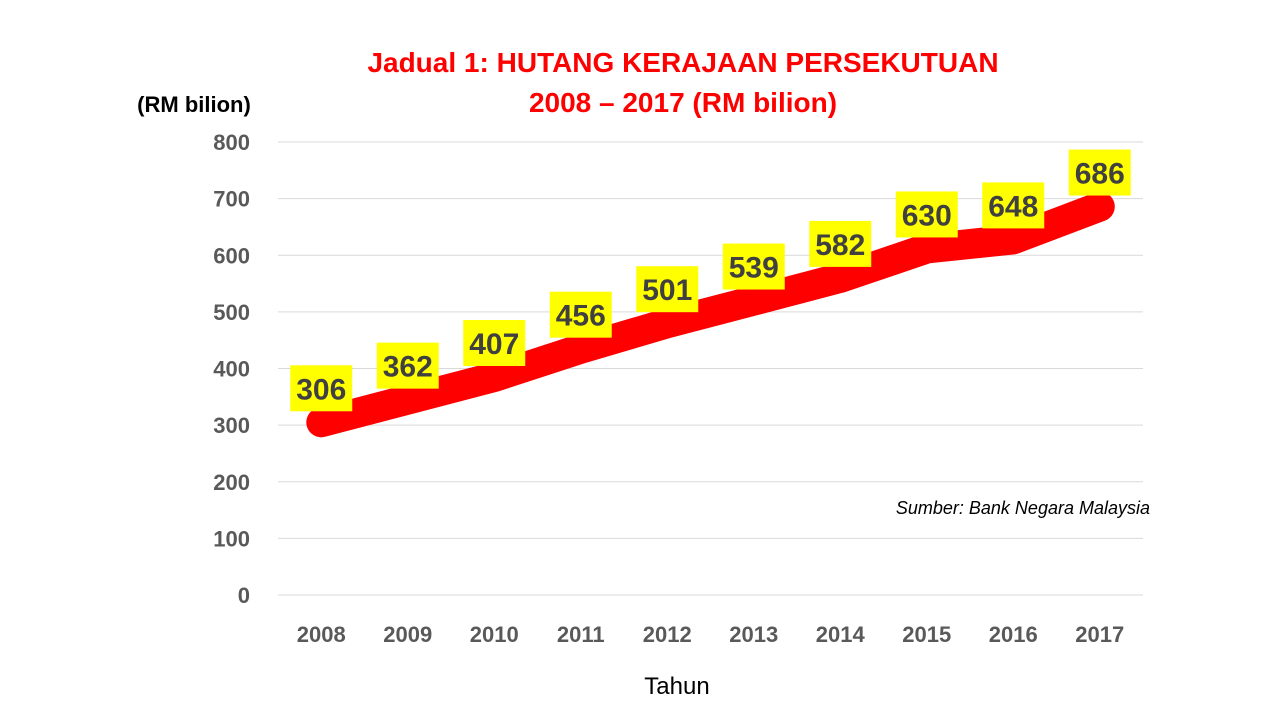 The image size is (1280, 725). Describe the element at coordinates (1023, 508) in the screenshot. I see `source-note: Sumber: Bank Negara Malaysia` at that location.